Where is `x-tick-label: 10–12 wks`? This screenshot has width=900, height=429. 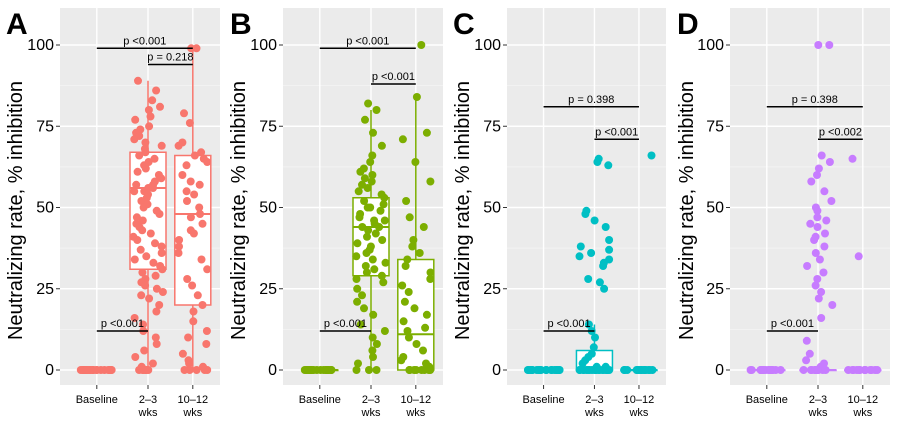
x-tick-label: 10–12 wks is located at coordinates (416, 406).